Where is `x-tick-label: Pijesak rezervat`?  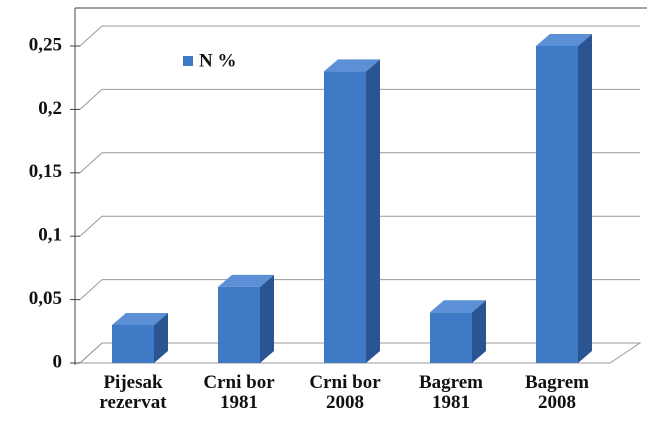
x-tick-label: Pijesak rezervat is located at coordinates (133, 392).